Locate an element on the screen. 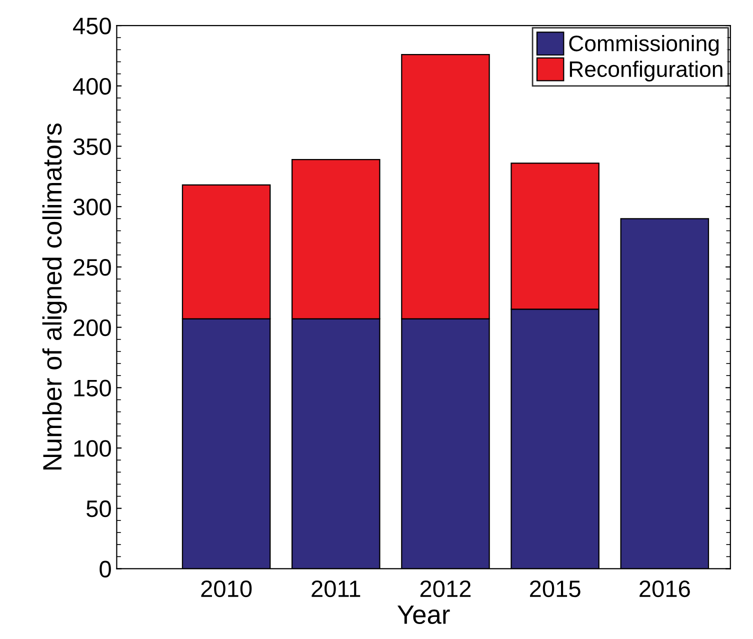 The height and width of the screenshot is (639, 753). y-tick-label: 350 is located at coordinates (92, 147).